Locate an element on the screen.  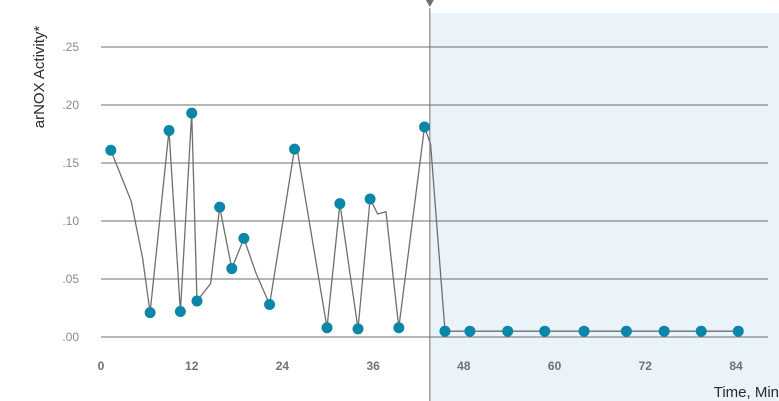
x-tick-label: 84 is located at coordinates (736, 366).